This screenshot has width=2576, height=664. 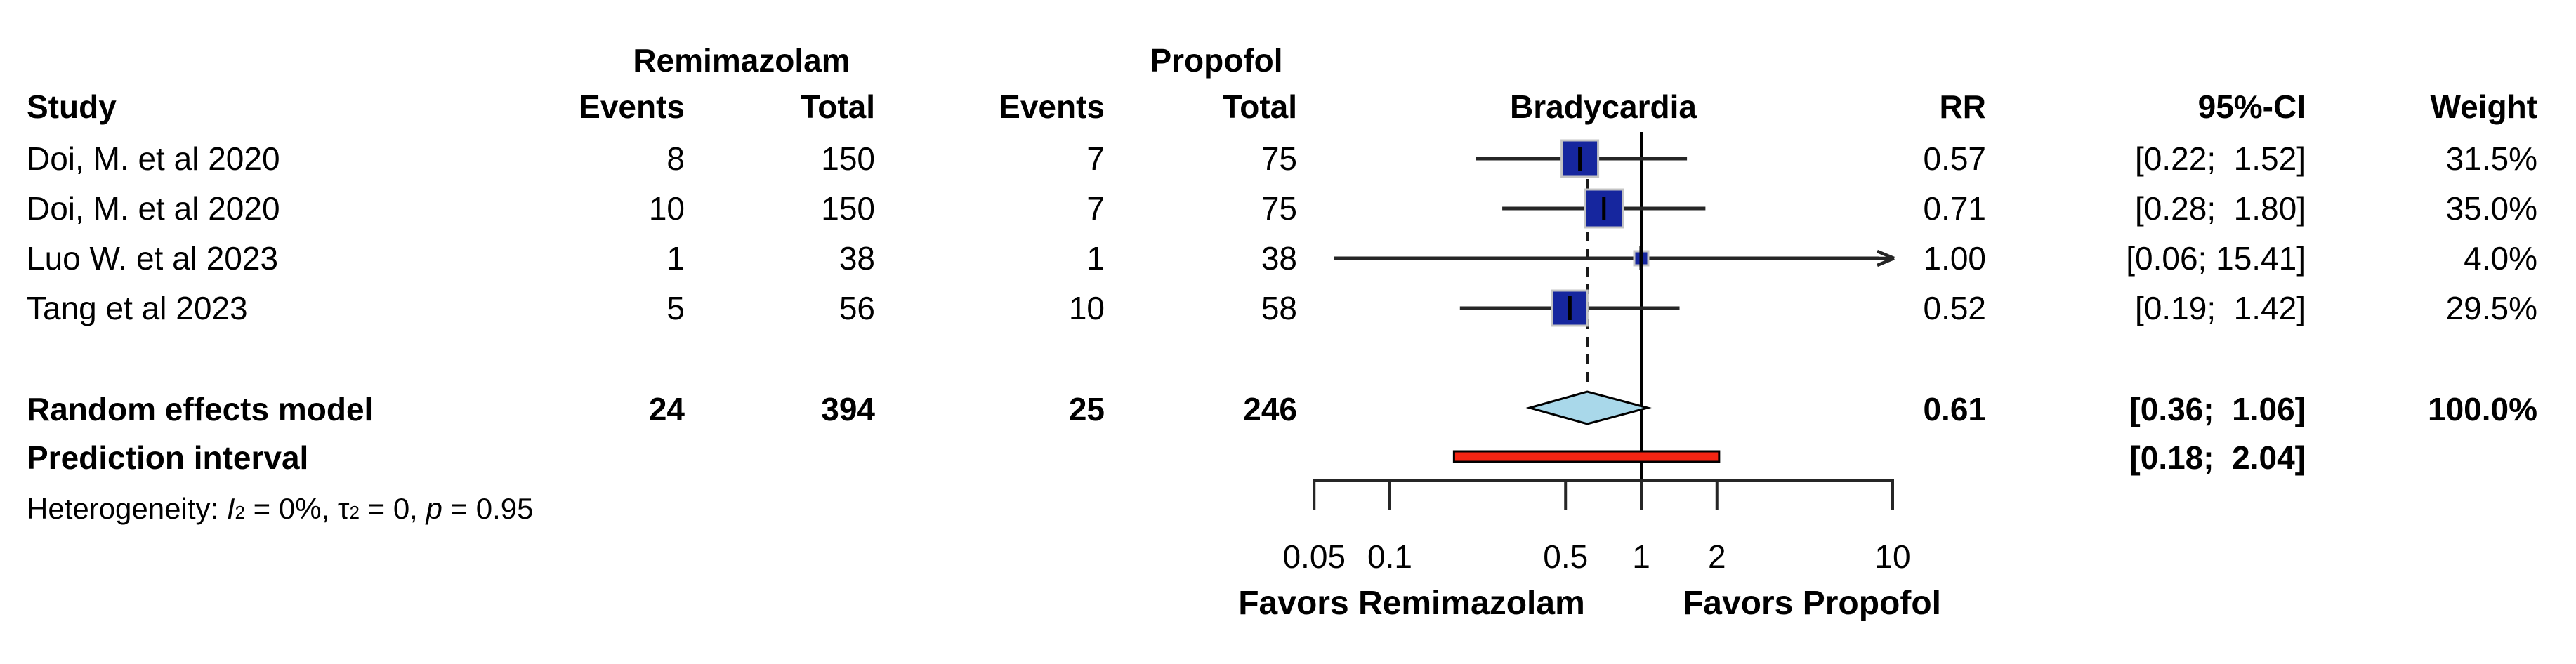 I want to click on axis-tick-label: 10, so click(x=1892, y=556).